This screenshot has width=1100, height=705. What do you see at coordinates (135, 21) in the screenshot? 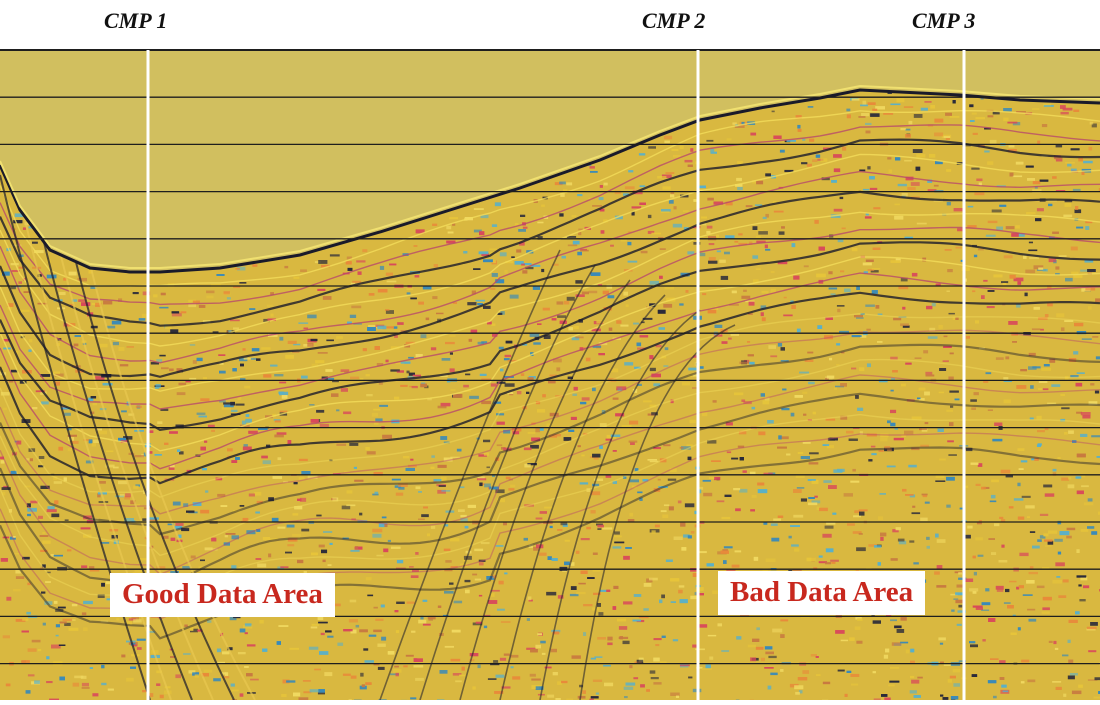
I see `cmp-label-1: CMP 1` at bounding box center [135, 21].